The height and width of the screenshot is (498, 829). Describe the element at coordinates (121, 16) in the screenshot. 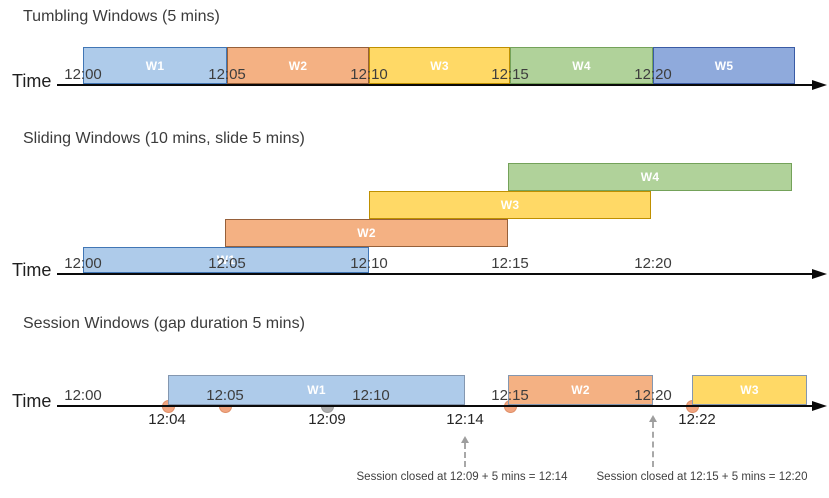

I see `section-title-tumbling: Tumbling Windows (5 mins)` at that location.